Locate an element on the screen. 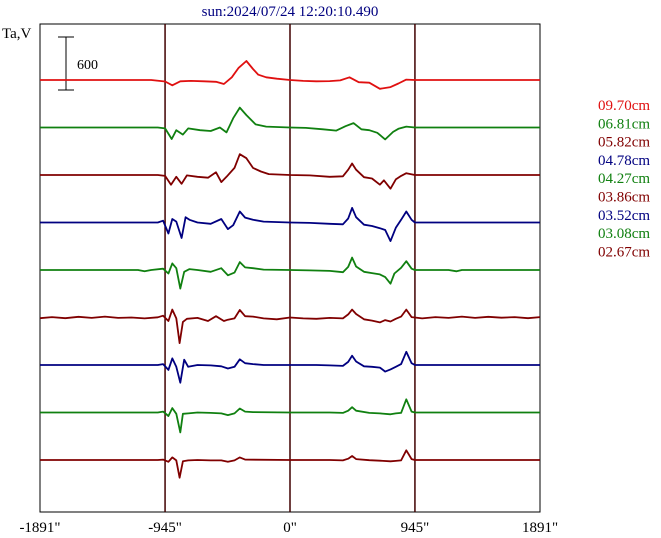 This screenshot has height=538, width=661. series-line-03.52cm is located at coordinates (290, 367).